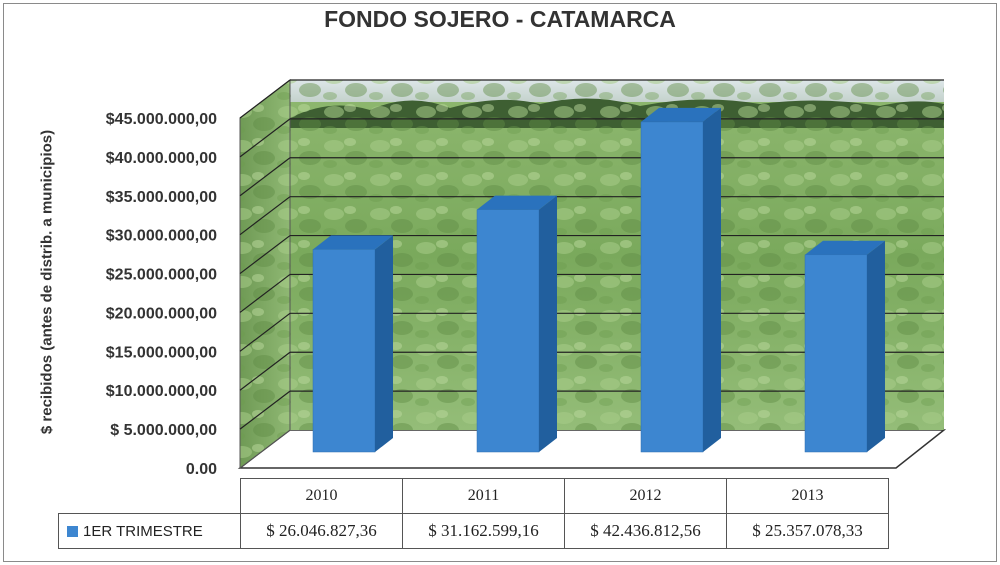 The height and width of the screenshot is (565, 1000). Describe the element at coordinates (161, 119) in the screenshot. I see `y-tick-label: $45.000.000,00` at that location.